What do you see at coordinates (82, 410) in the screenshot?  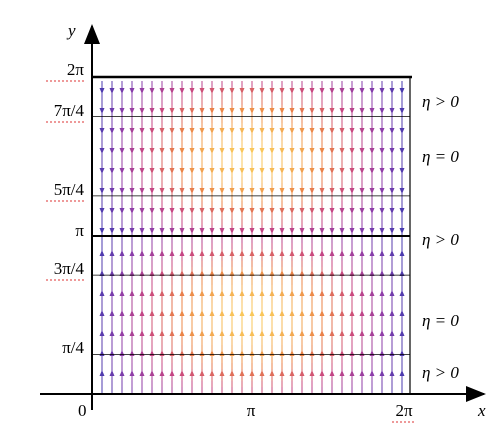 I see `origin-label: 0` at bounding box center [82, 410].